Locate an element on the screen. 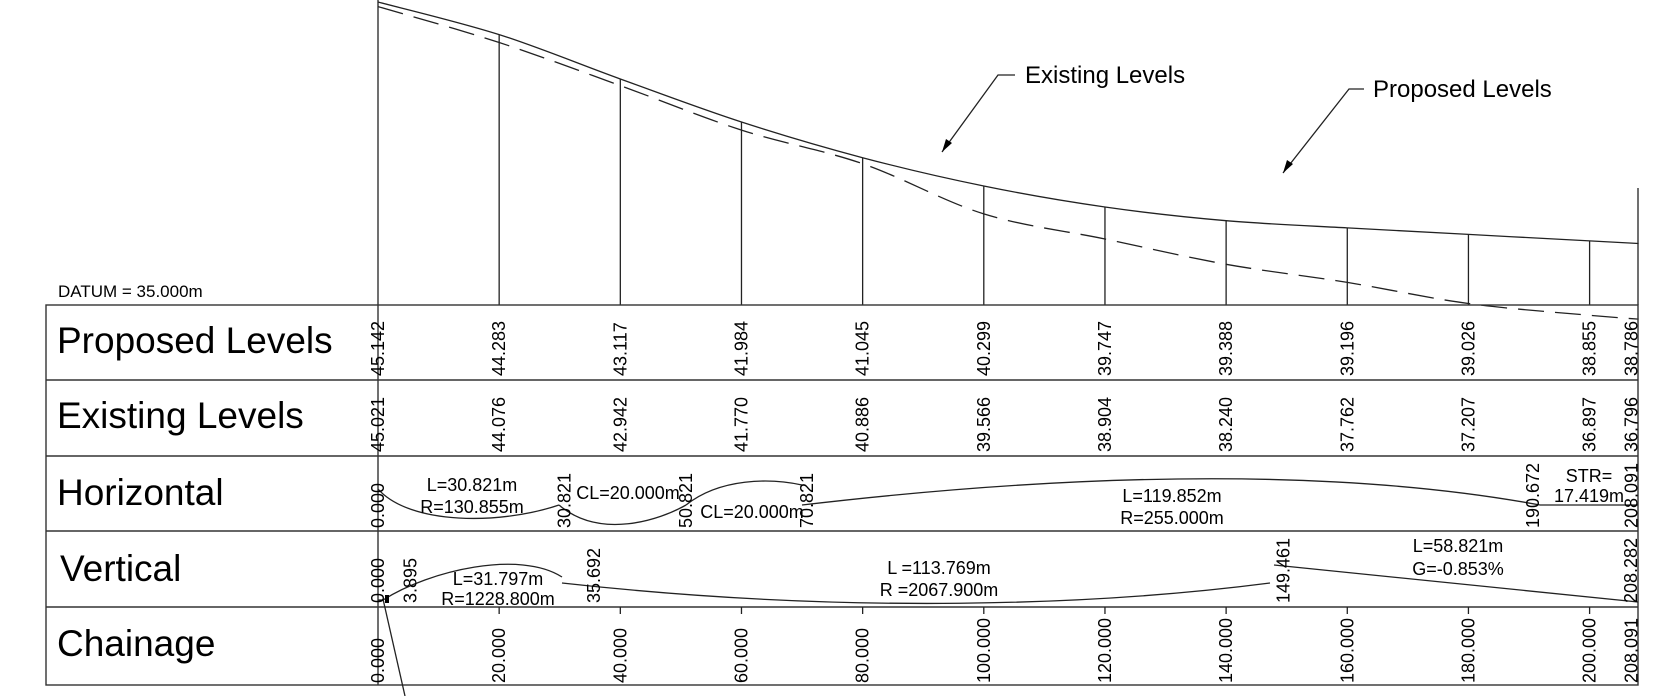 The height and width of the screenshot is (696, 1655). proposed-level-value: 45.142 is located at coordinates (378, 348).